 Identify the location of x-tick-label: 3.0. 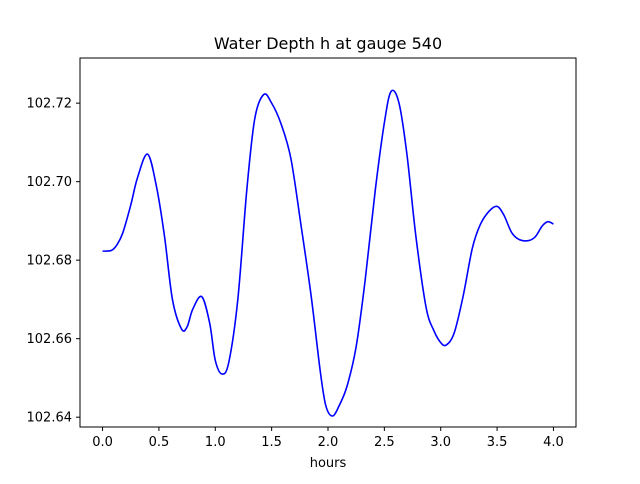
(440, 442).